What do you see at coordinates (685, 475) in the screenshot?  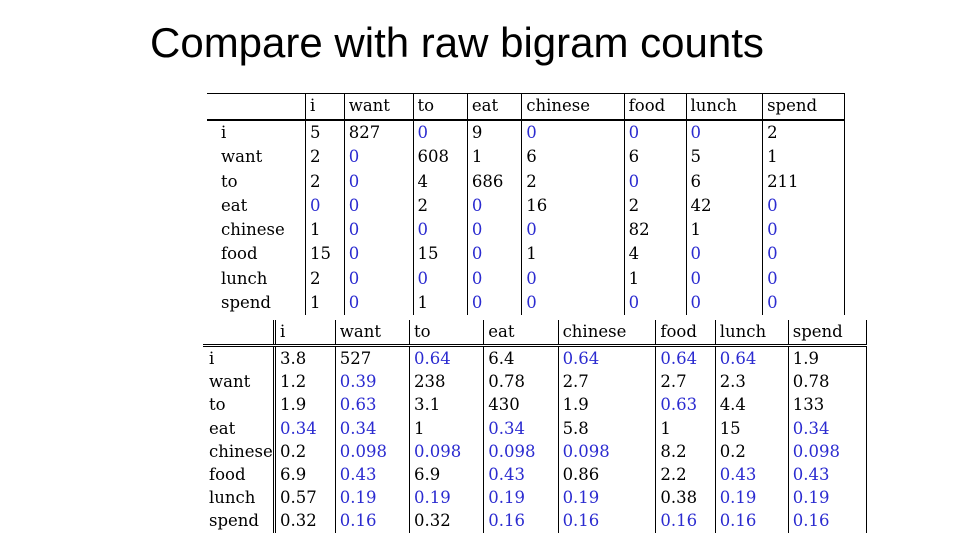 I see `recon-cell: 2.2` at bounding box center [685, 475].